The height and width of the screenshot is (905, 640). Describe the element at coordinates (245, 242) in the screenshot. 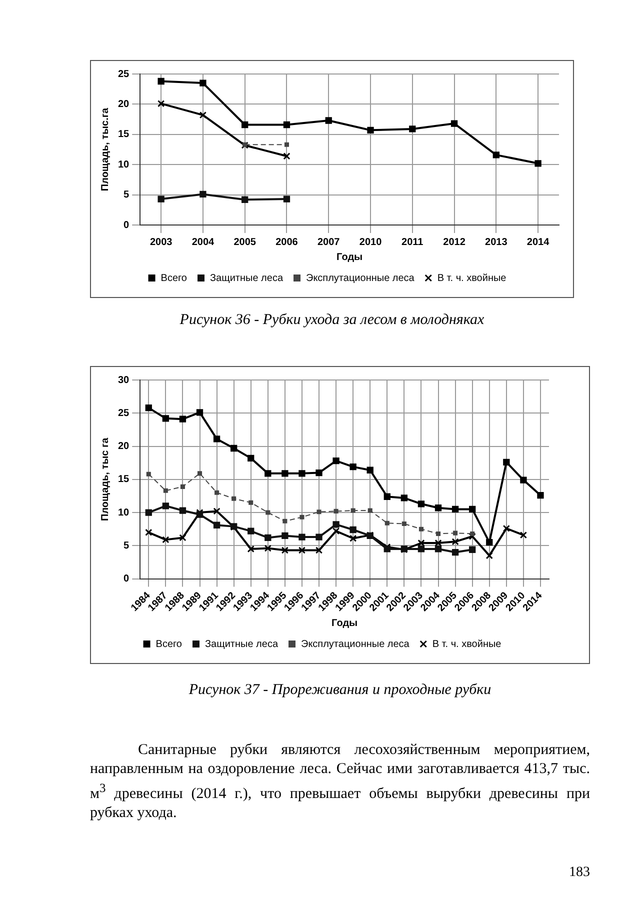

I see `x-tick-label: 2005` at that location.